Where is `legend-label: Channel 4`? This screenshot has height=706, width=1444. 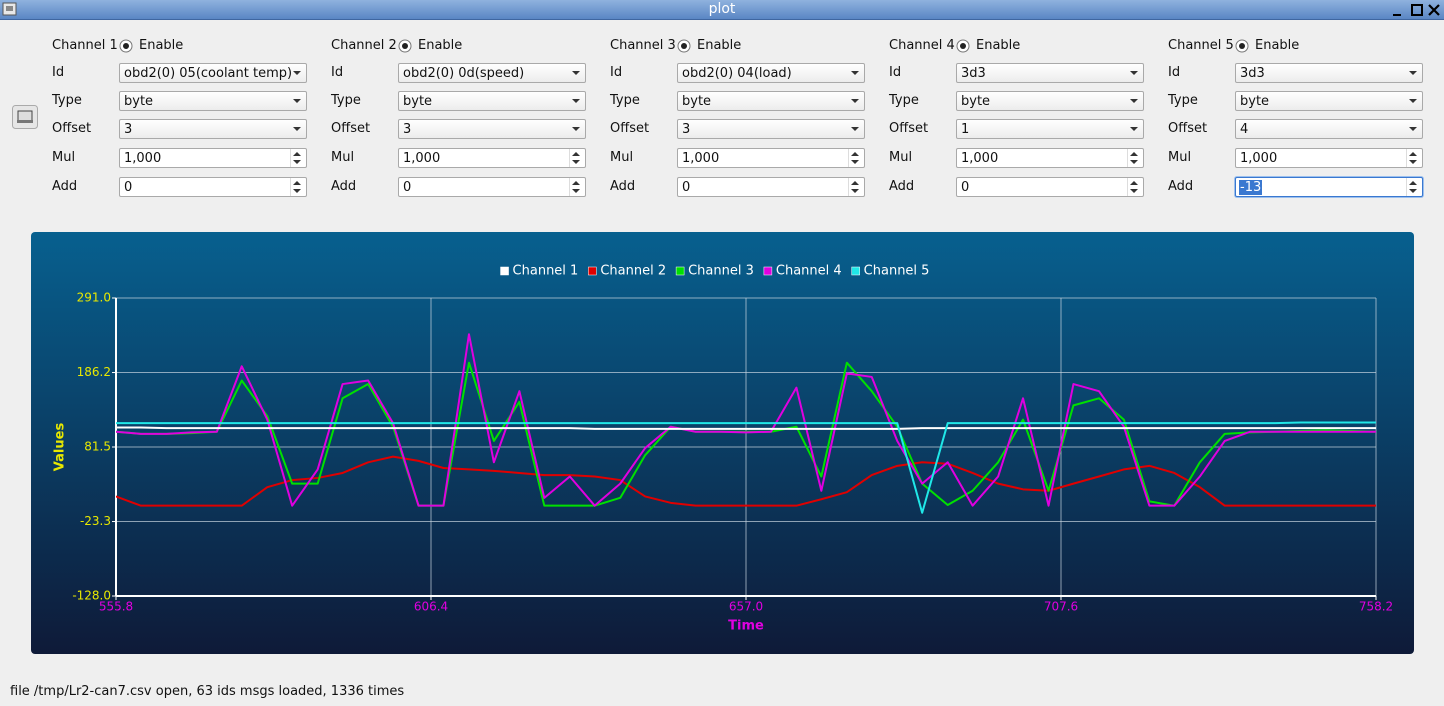
legend-label: Channel 4 is located at coordinates (809, 271).